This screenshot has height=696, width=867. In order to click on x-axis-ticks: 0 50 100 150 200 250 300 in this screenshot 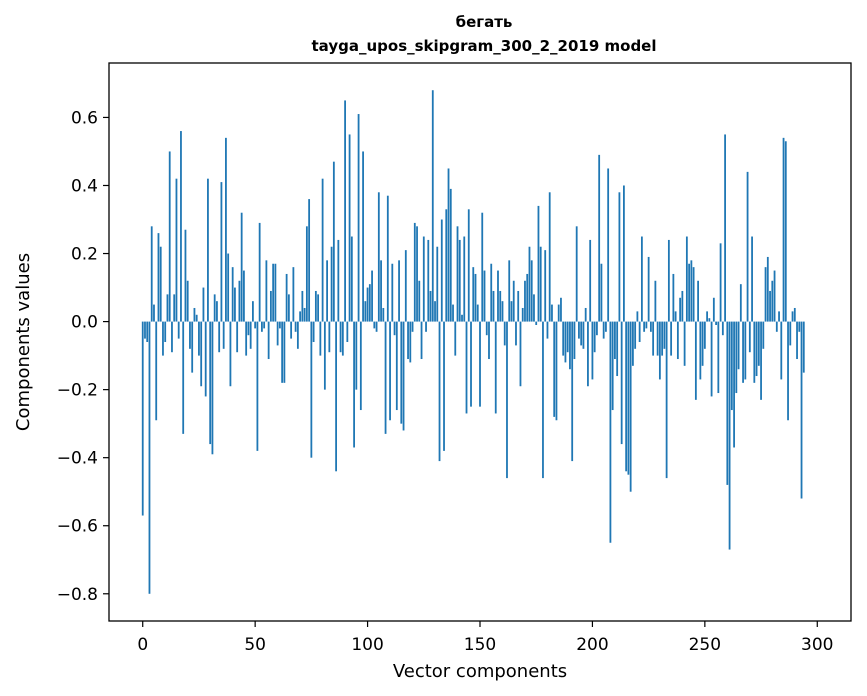, I will do `click(485, 638)`.